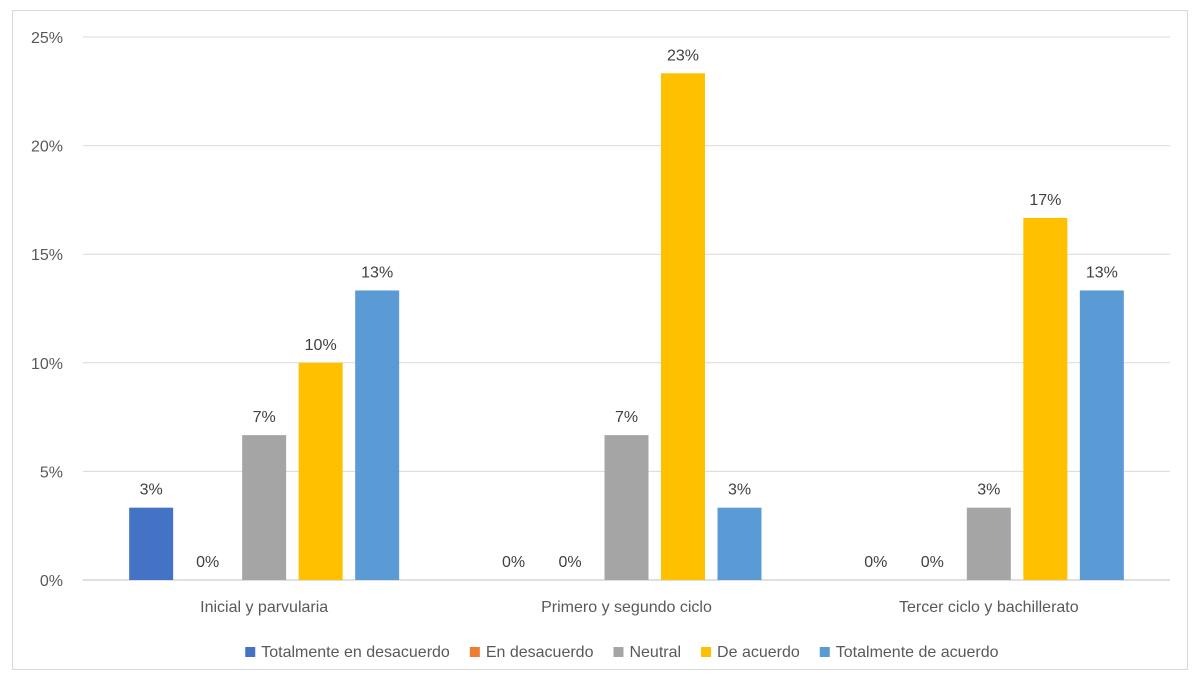 The image size is (1201, 681). Describe the element at coordinates (47, 255) in the screenshot. I see `y-tick-label: 15%` at that location.